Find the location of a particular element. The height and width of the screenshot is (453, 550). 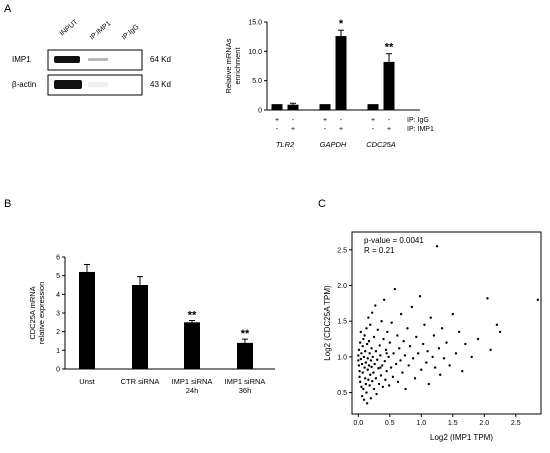

category-label: CTR siRNA is located at coordinates (140, 381).